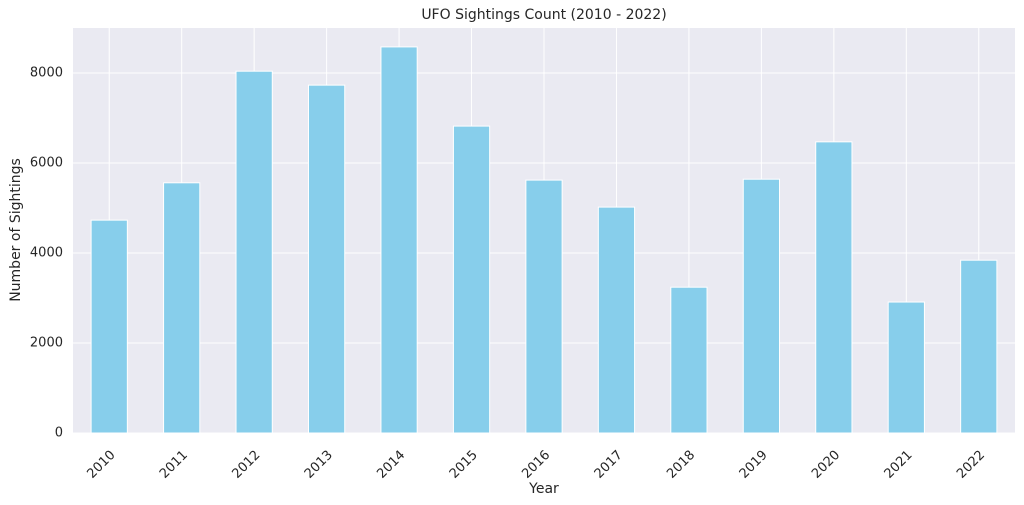 The width and height of the screenshot is (1024, 505). I want to click on y-tick-label: 8000, so click(46, 73).